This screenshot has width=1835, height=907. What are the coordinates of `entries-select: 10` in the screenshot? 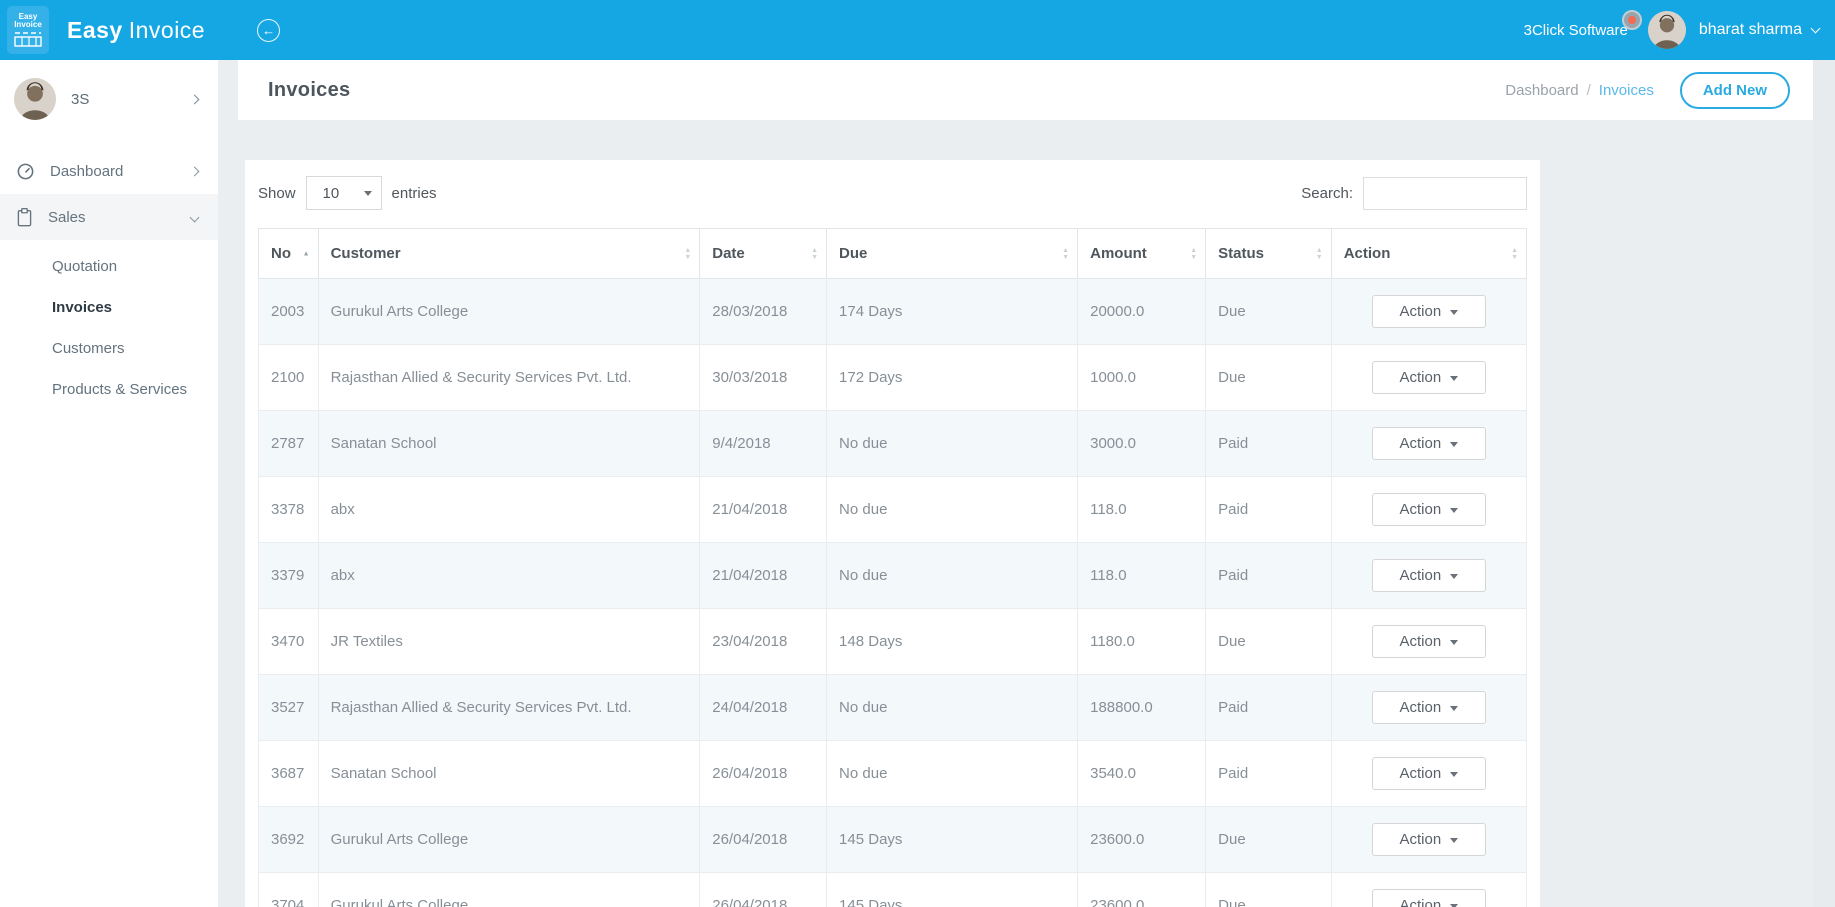 It's located at (343, 193).